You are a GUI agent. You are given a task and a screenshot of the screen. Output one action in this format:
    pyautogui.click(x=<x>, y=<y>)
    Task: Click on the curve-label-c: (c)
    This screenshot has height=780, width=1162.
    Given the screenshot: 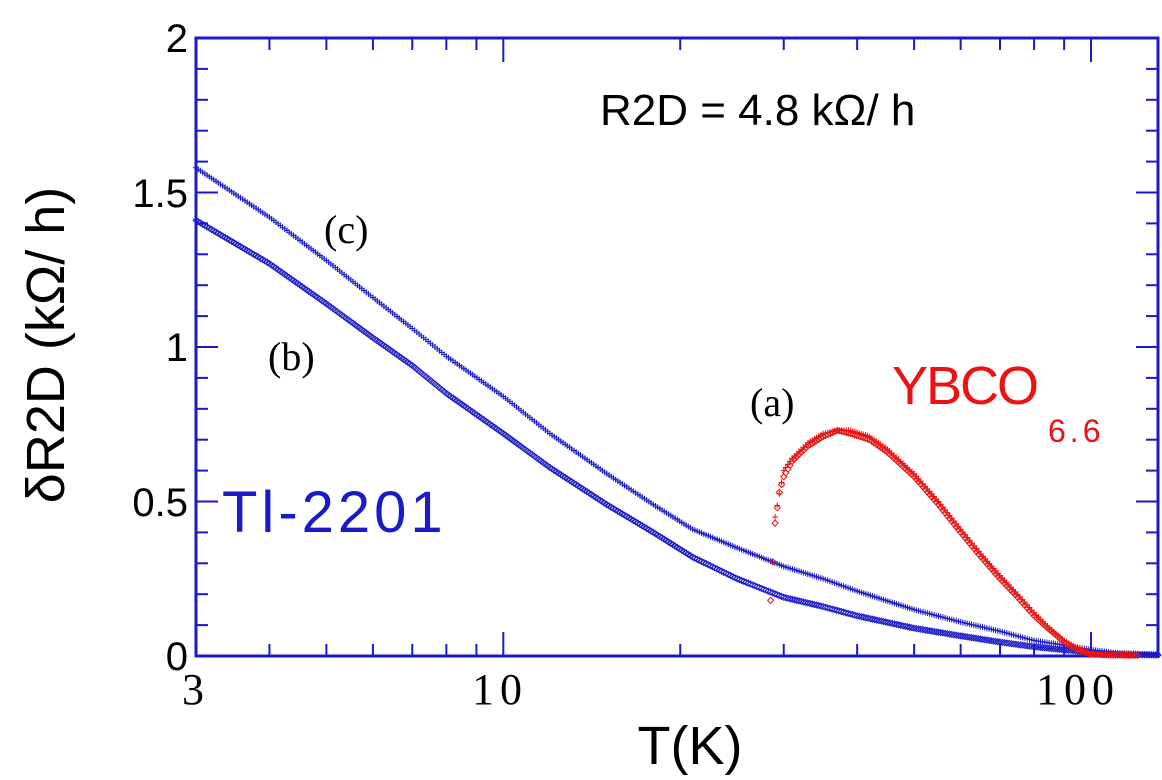 What is the action you would take?
    pyautogui.click(x=346, y=229)
    